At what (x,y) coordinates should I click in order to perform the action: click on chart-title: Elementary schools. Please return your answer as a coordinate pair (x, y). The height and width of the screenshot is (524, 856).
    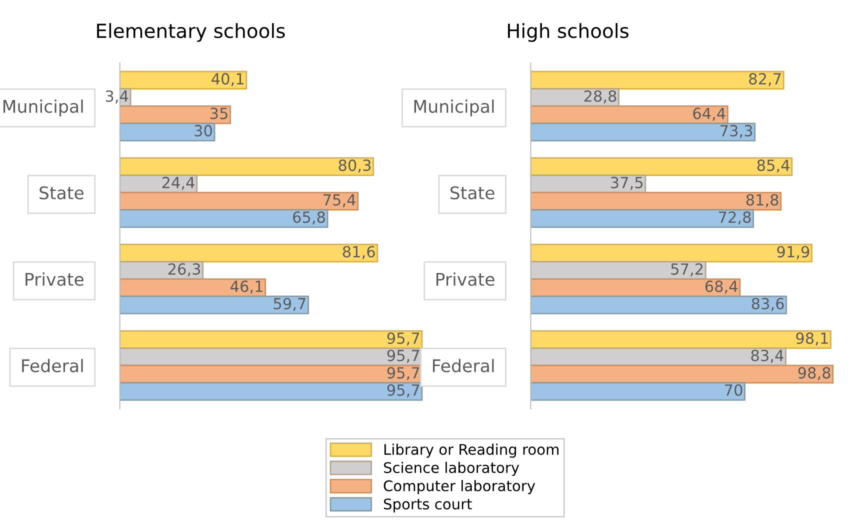
    Looking at the image, I should click on (191, 32).